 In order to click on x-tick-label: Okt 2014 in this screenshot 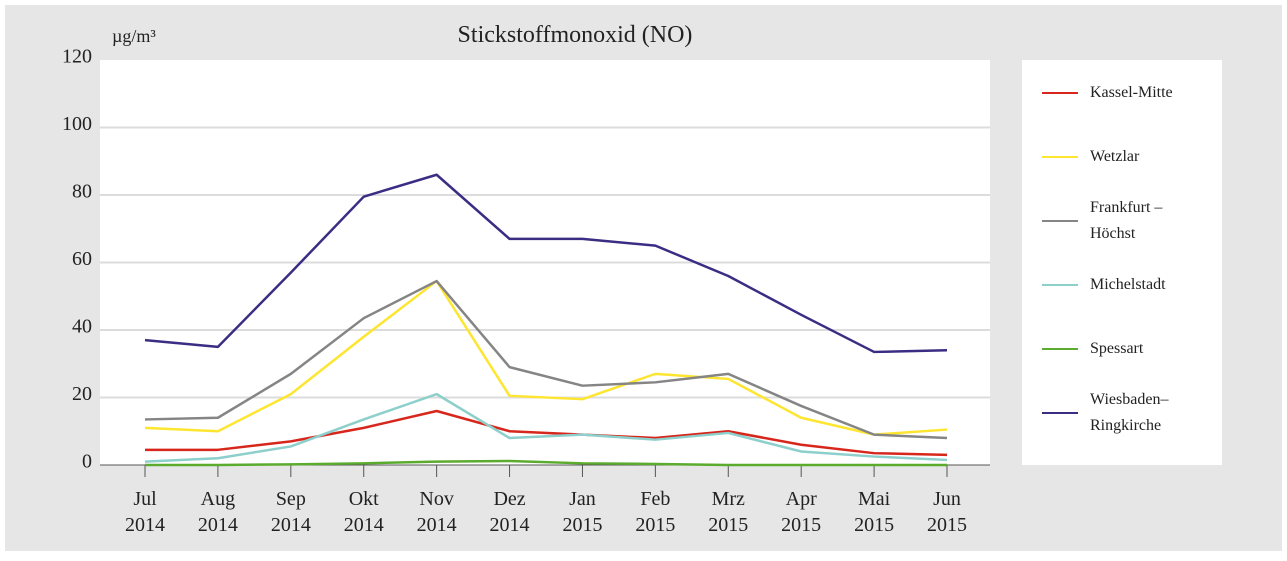, I will do `click(364, 512)`.